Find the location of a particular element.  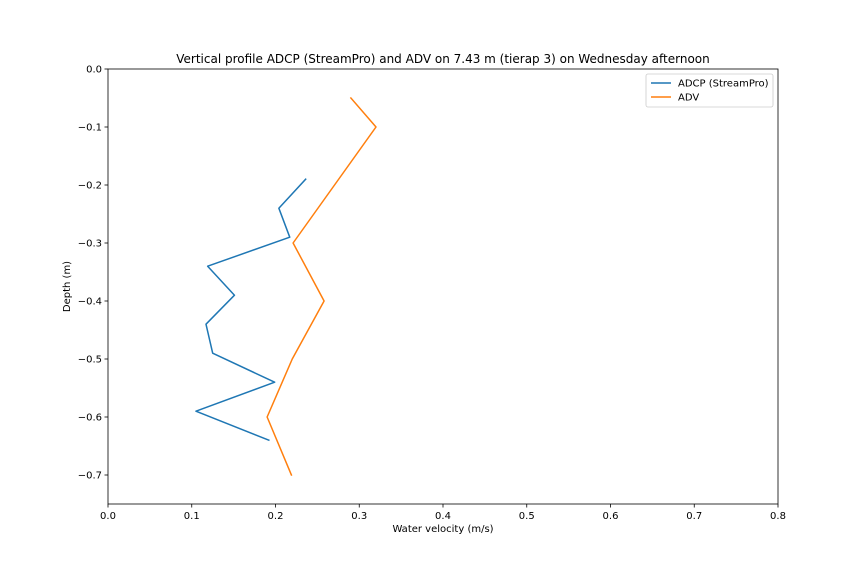

y-tick-label: −0.6 is located at coordinates (90, 418).